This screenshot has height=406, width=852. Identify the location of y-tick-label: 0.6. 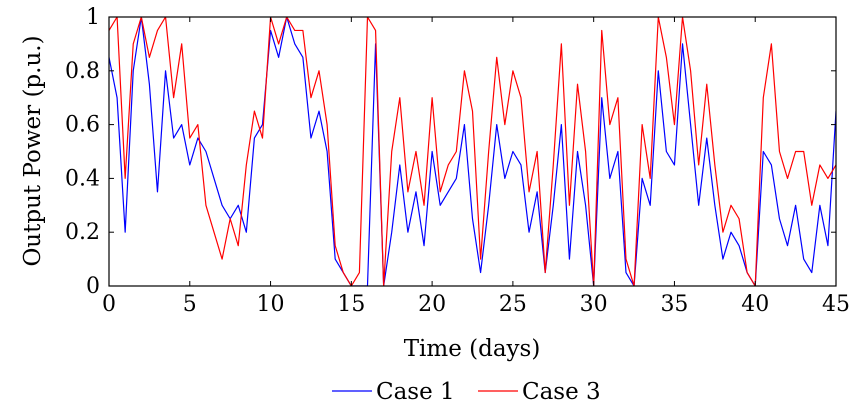
(82, 125).